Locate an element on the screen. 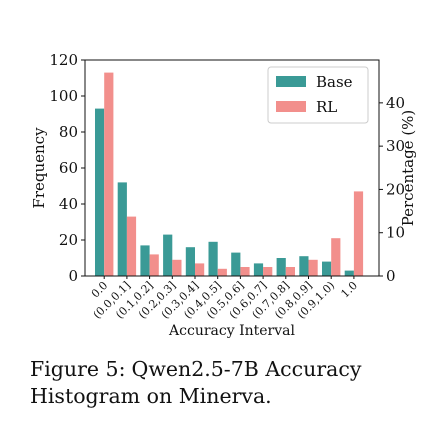 The width and height of the screenshot is (448, 434). figure-label: Figure 5: is located at coordinates (78, 369).